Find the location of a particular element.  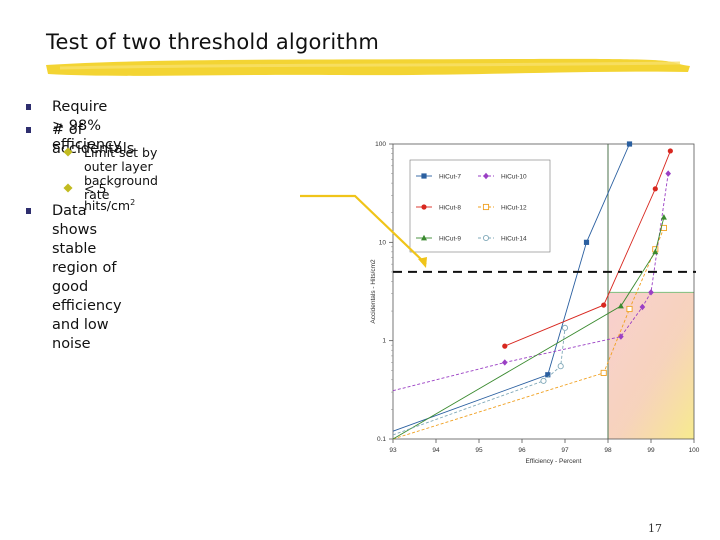

sub-bullet-sup: 2 is located at coordinates (133, 202).